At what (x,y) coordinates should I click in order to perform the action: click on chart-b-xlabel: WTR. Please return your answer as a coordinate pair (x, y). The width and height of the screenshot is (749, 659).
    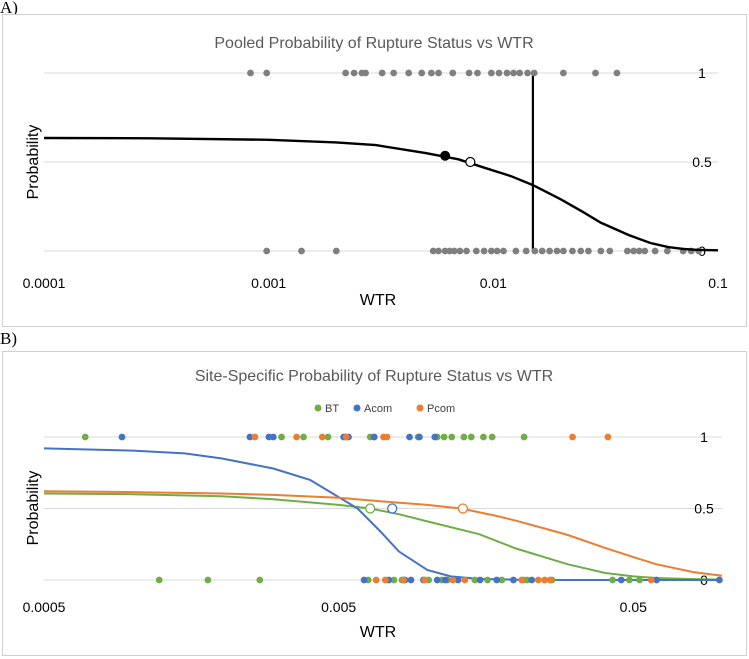
    Looking at the image, I should click on (378, 632).